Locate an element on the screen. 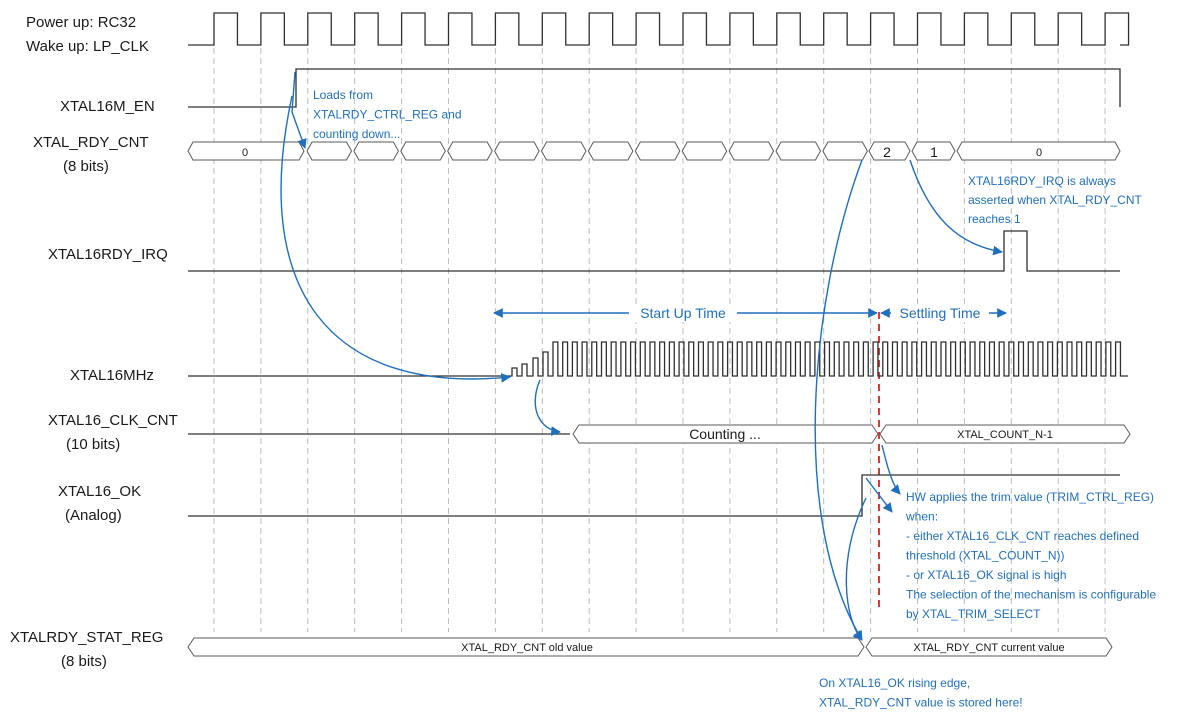  irq-annotation-line: asserted when XTAL_RDY_CNT is located at coordinates (1055, 200).